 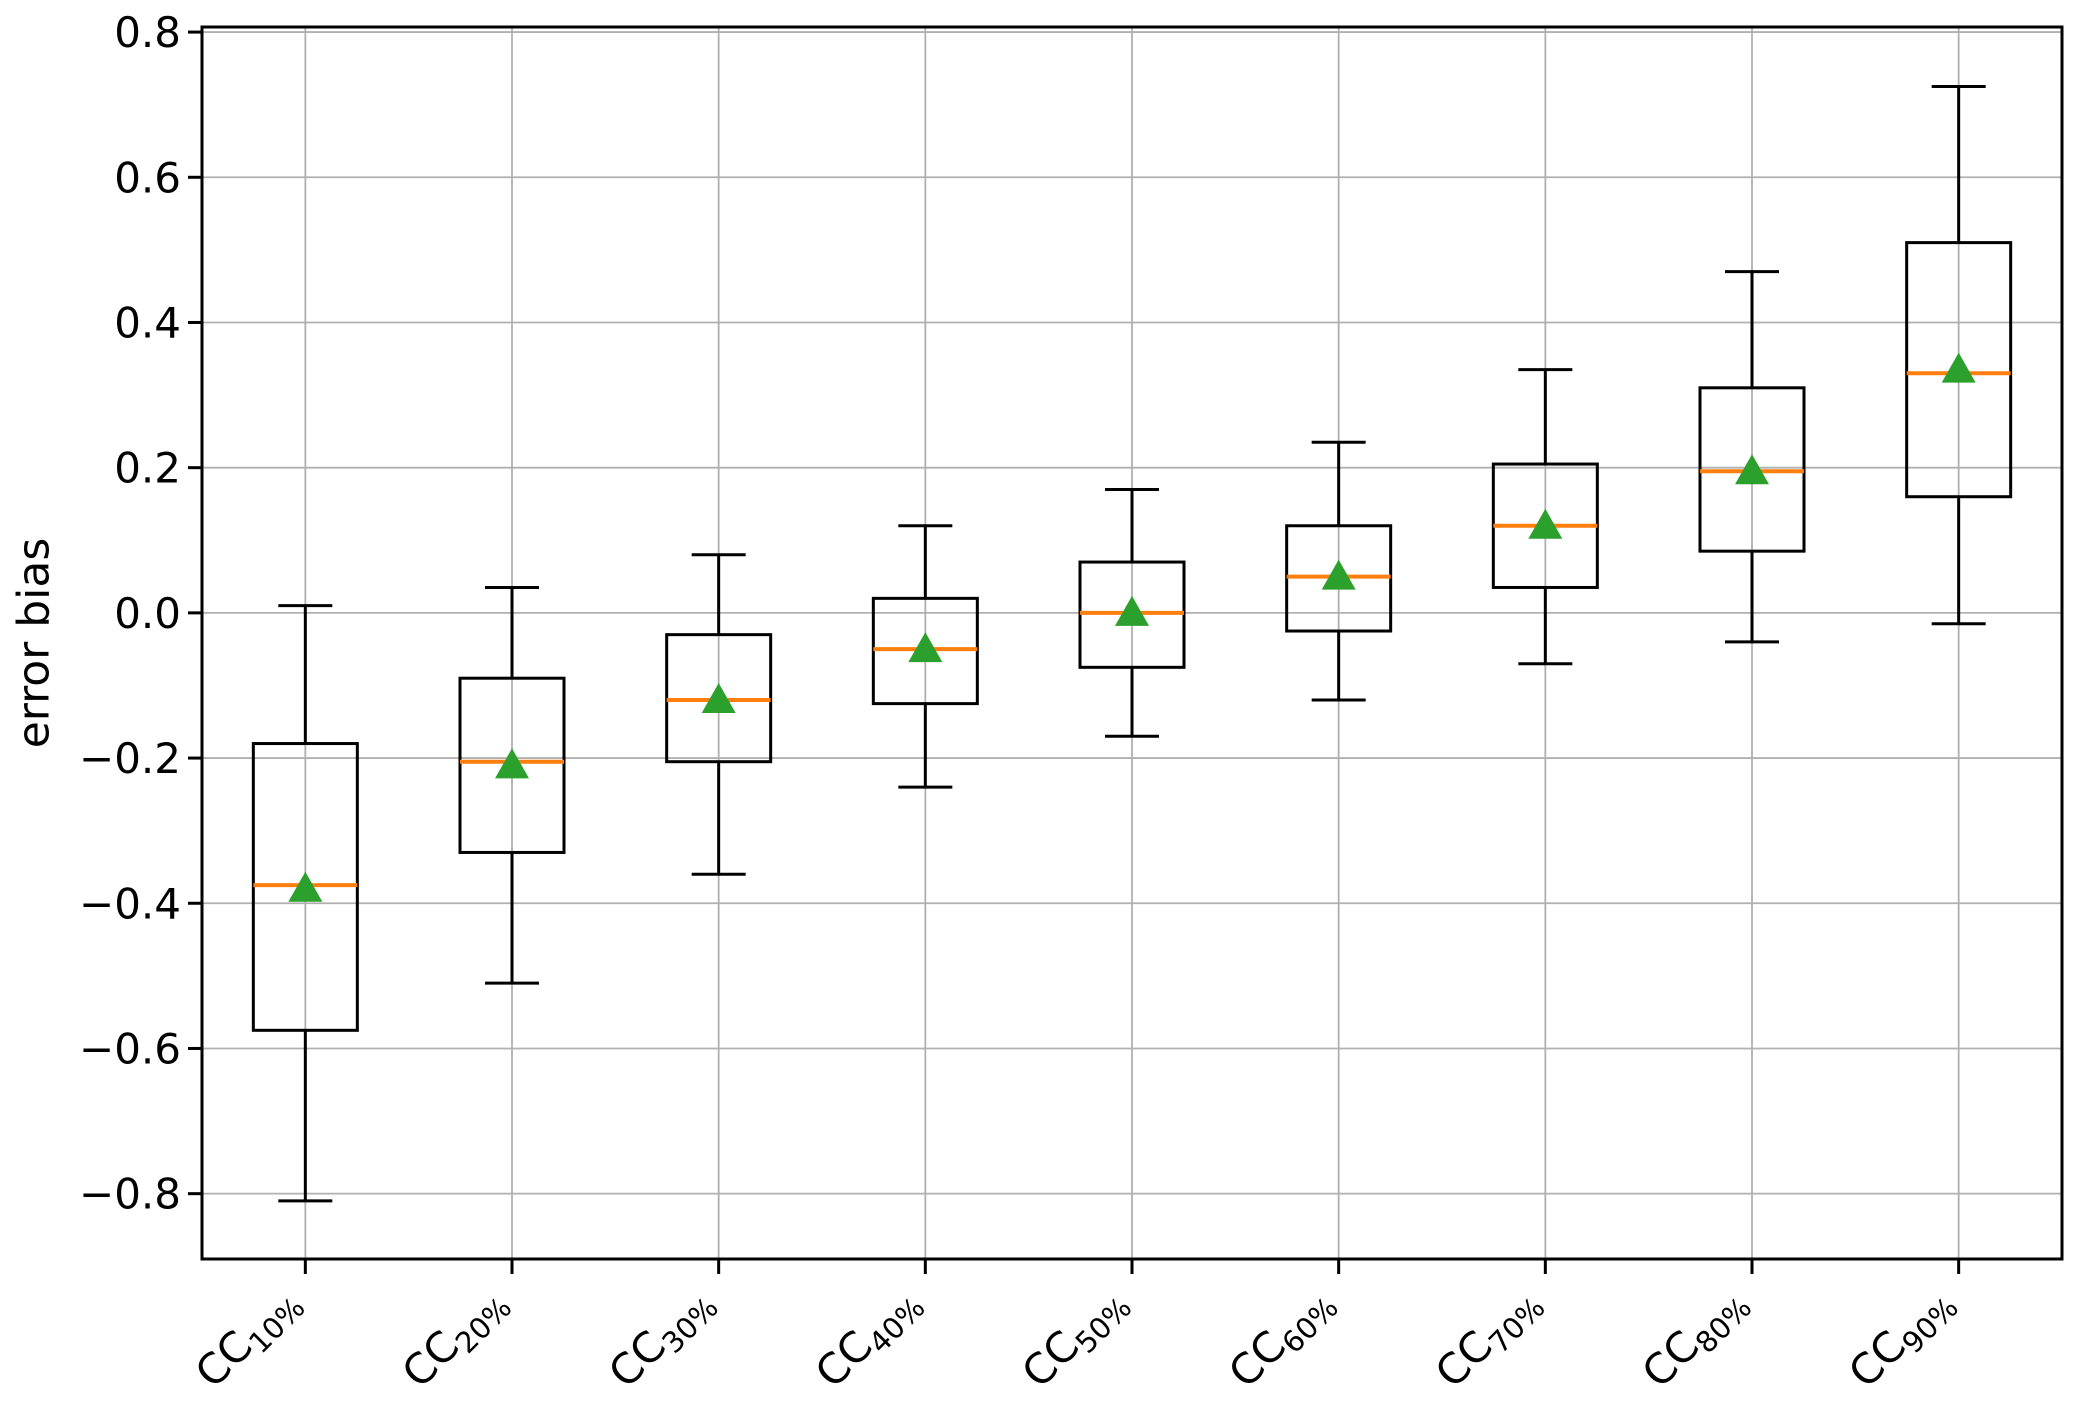 I want to click on x-tick-label: CC70%, so click(x=1489, y=1338).